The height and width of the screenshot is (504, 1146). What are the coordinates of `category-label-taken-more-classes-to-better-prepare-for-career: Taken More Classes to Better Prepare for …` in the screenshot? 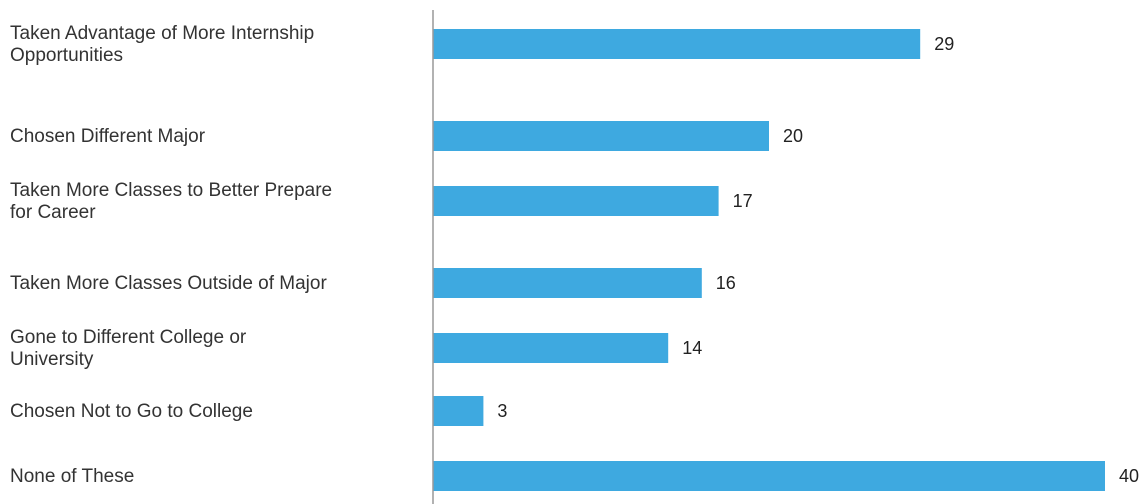 It's located at (171, 201).